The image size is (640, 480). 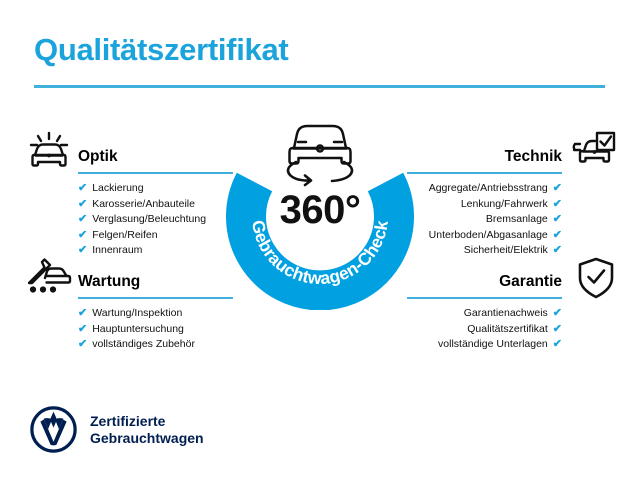 What do you see at coordinates (488, 188) in the screenshot?
I see `list-item-label: Aggregate/Antriebsstrang` at bounding box center [488, 188].